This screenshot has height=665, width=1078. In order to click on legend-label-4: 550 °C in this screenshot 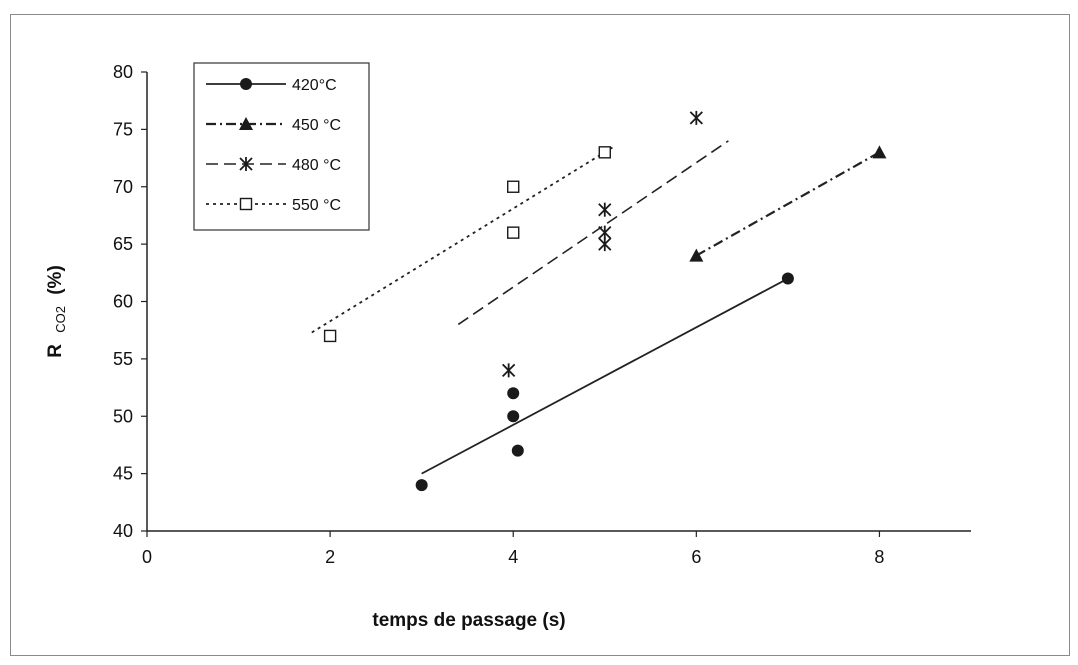, I will do `click(316, 205)`.